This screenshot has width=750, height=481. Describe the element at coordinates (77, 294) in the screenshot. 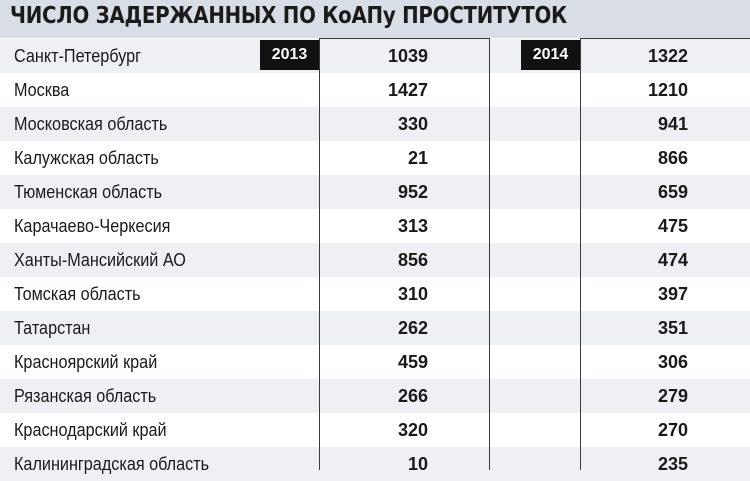

I see `region-name: Томская область` at that location.